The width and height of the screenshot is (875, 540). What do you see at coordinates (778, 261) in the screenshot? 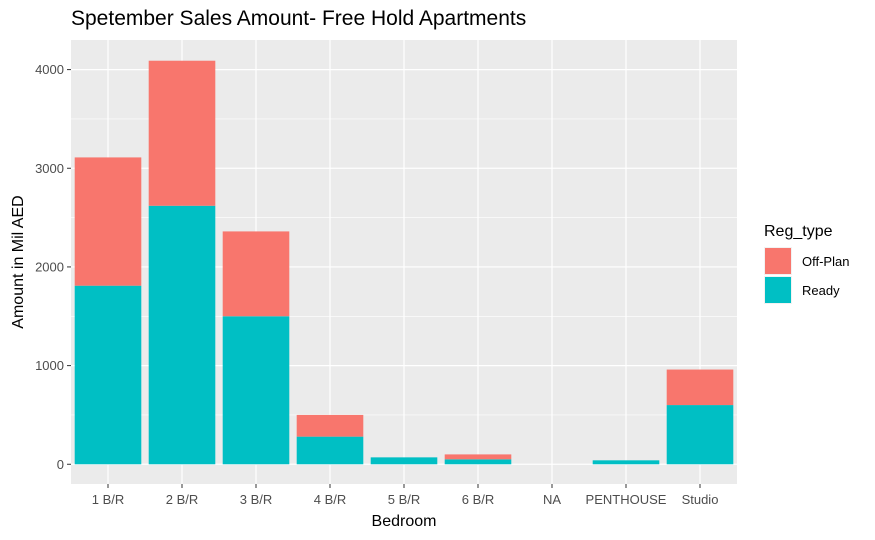
I see `legend-swatch-off-plan` at bounding box center [778, 261].